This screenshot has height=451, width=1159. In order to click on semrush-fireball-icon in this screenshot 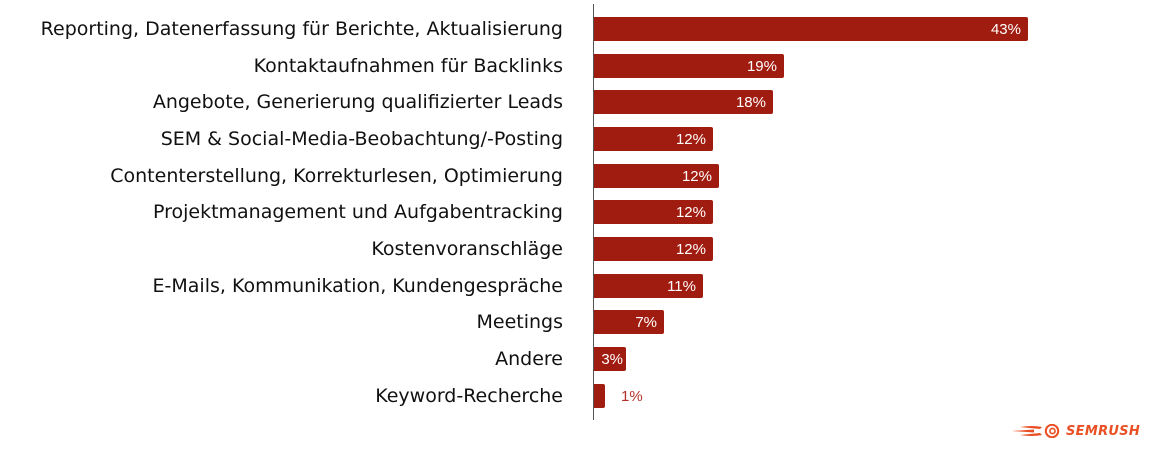, I will do `click(1036, 431)`.